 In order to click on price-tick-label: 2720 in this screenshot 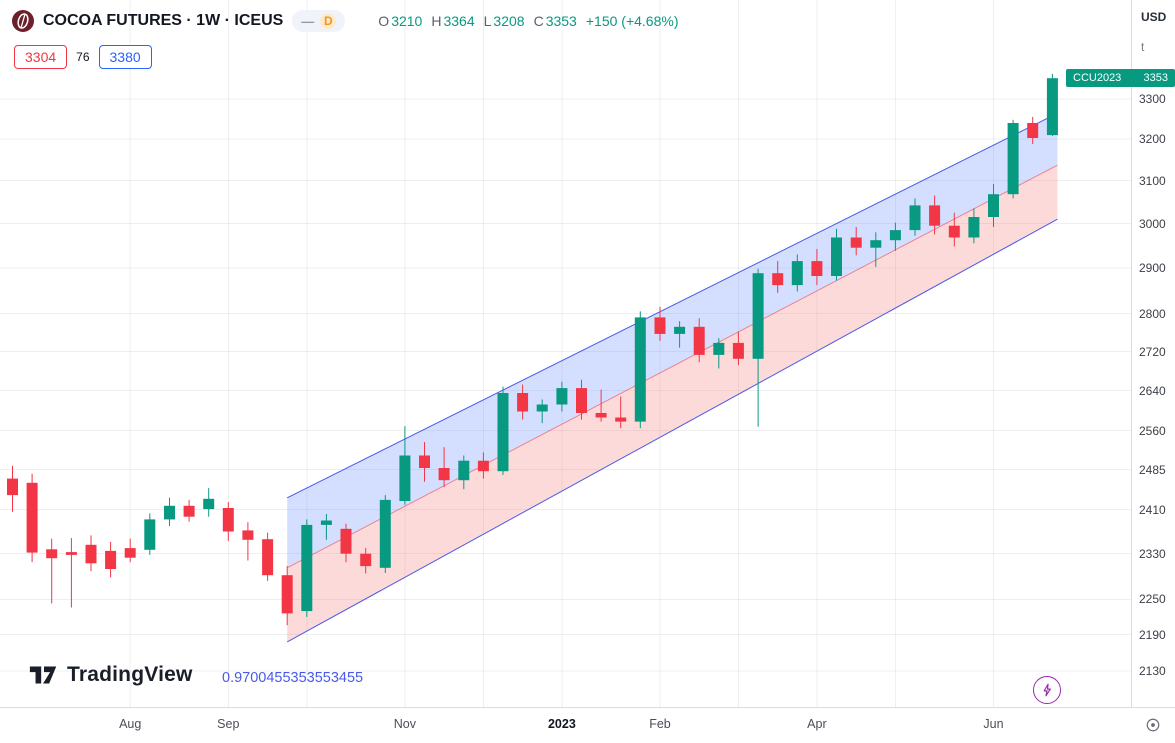, I will do `click(1152, 351)`.